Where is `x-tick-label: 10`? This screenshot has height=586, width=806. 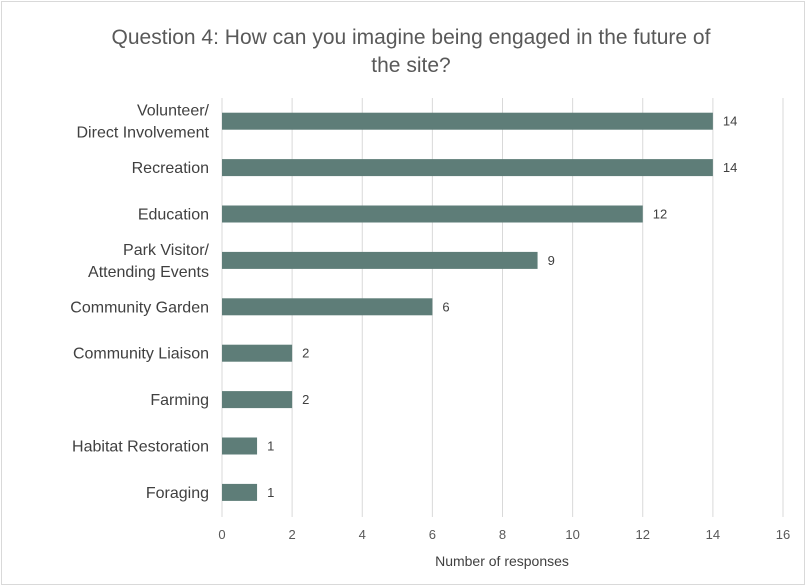 x-tick-label: 10 is located at coordinates (572, 534).